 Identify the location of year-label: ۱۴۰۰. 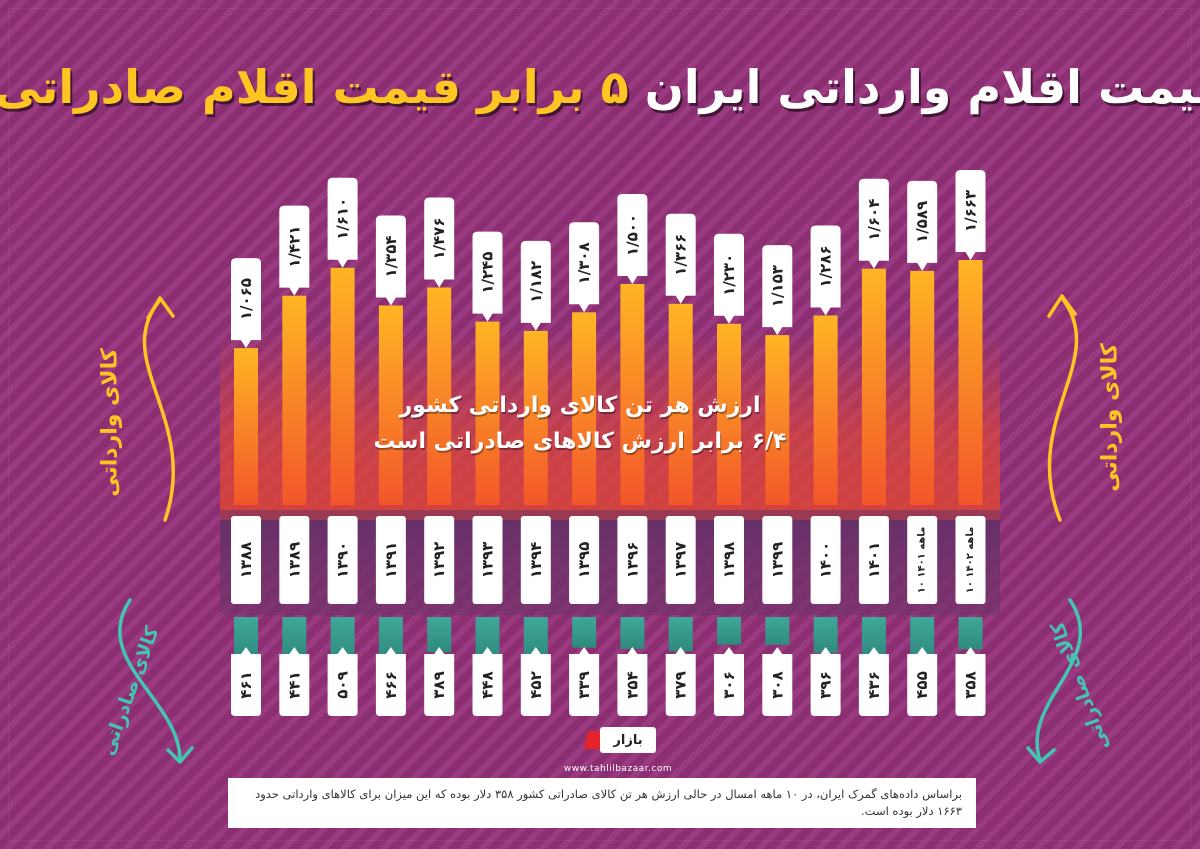
(826, 560).